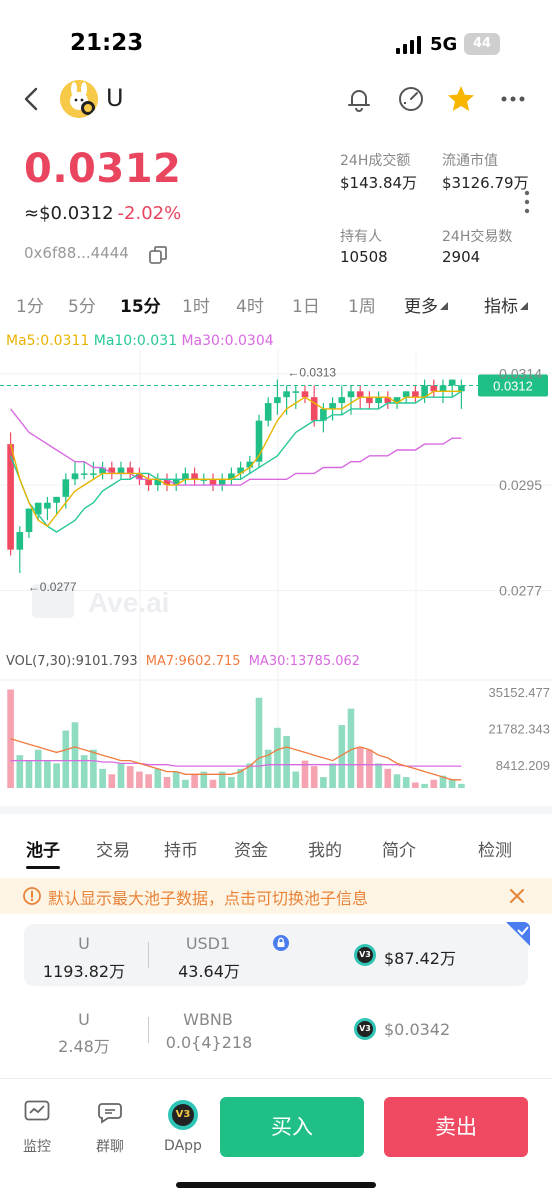 This screenshot has width=552, height=1200. I want to click on chat-icon, so click(110, 1112).